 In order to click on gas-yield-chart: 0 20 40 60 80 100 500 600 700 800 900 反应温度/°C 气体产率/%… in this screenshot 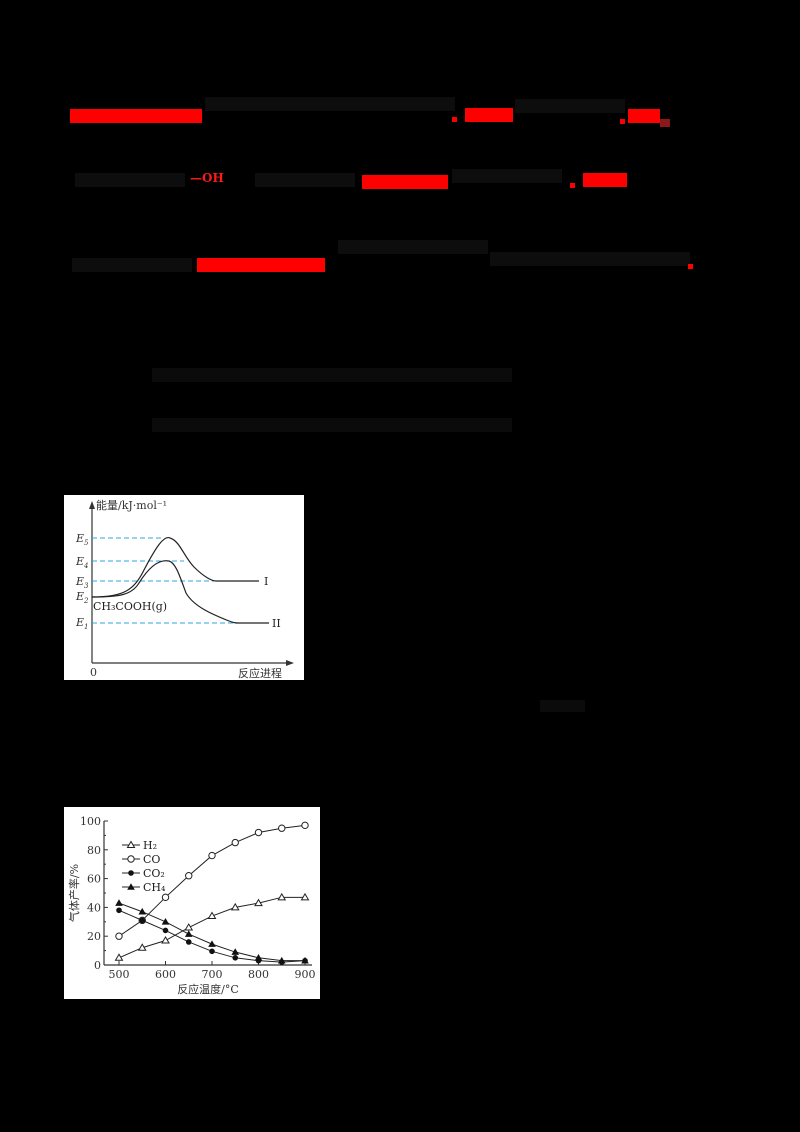, I will do `click(192, 903)`.